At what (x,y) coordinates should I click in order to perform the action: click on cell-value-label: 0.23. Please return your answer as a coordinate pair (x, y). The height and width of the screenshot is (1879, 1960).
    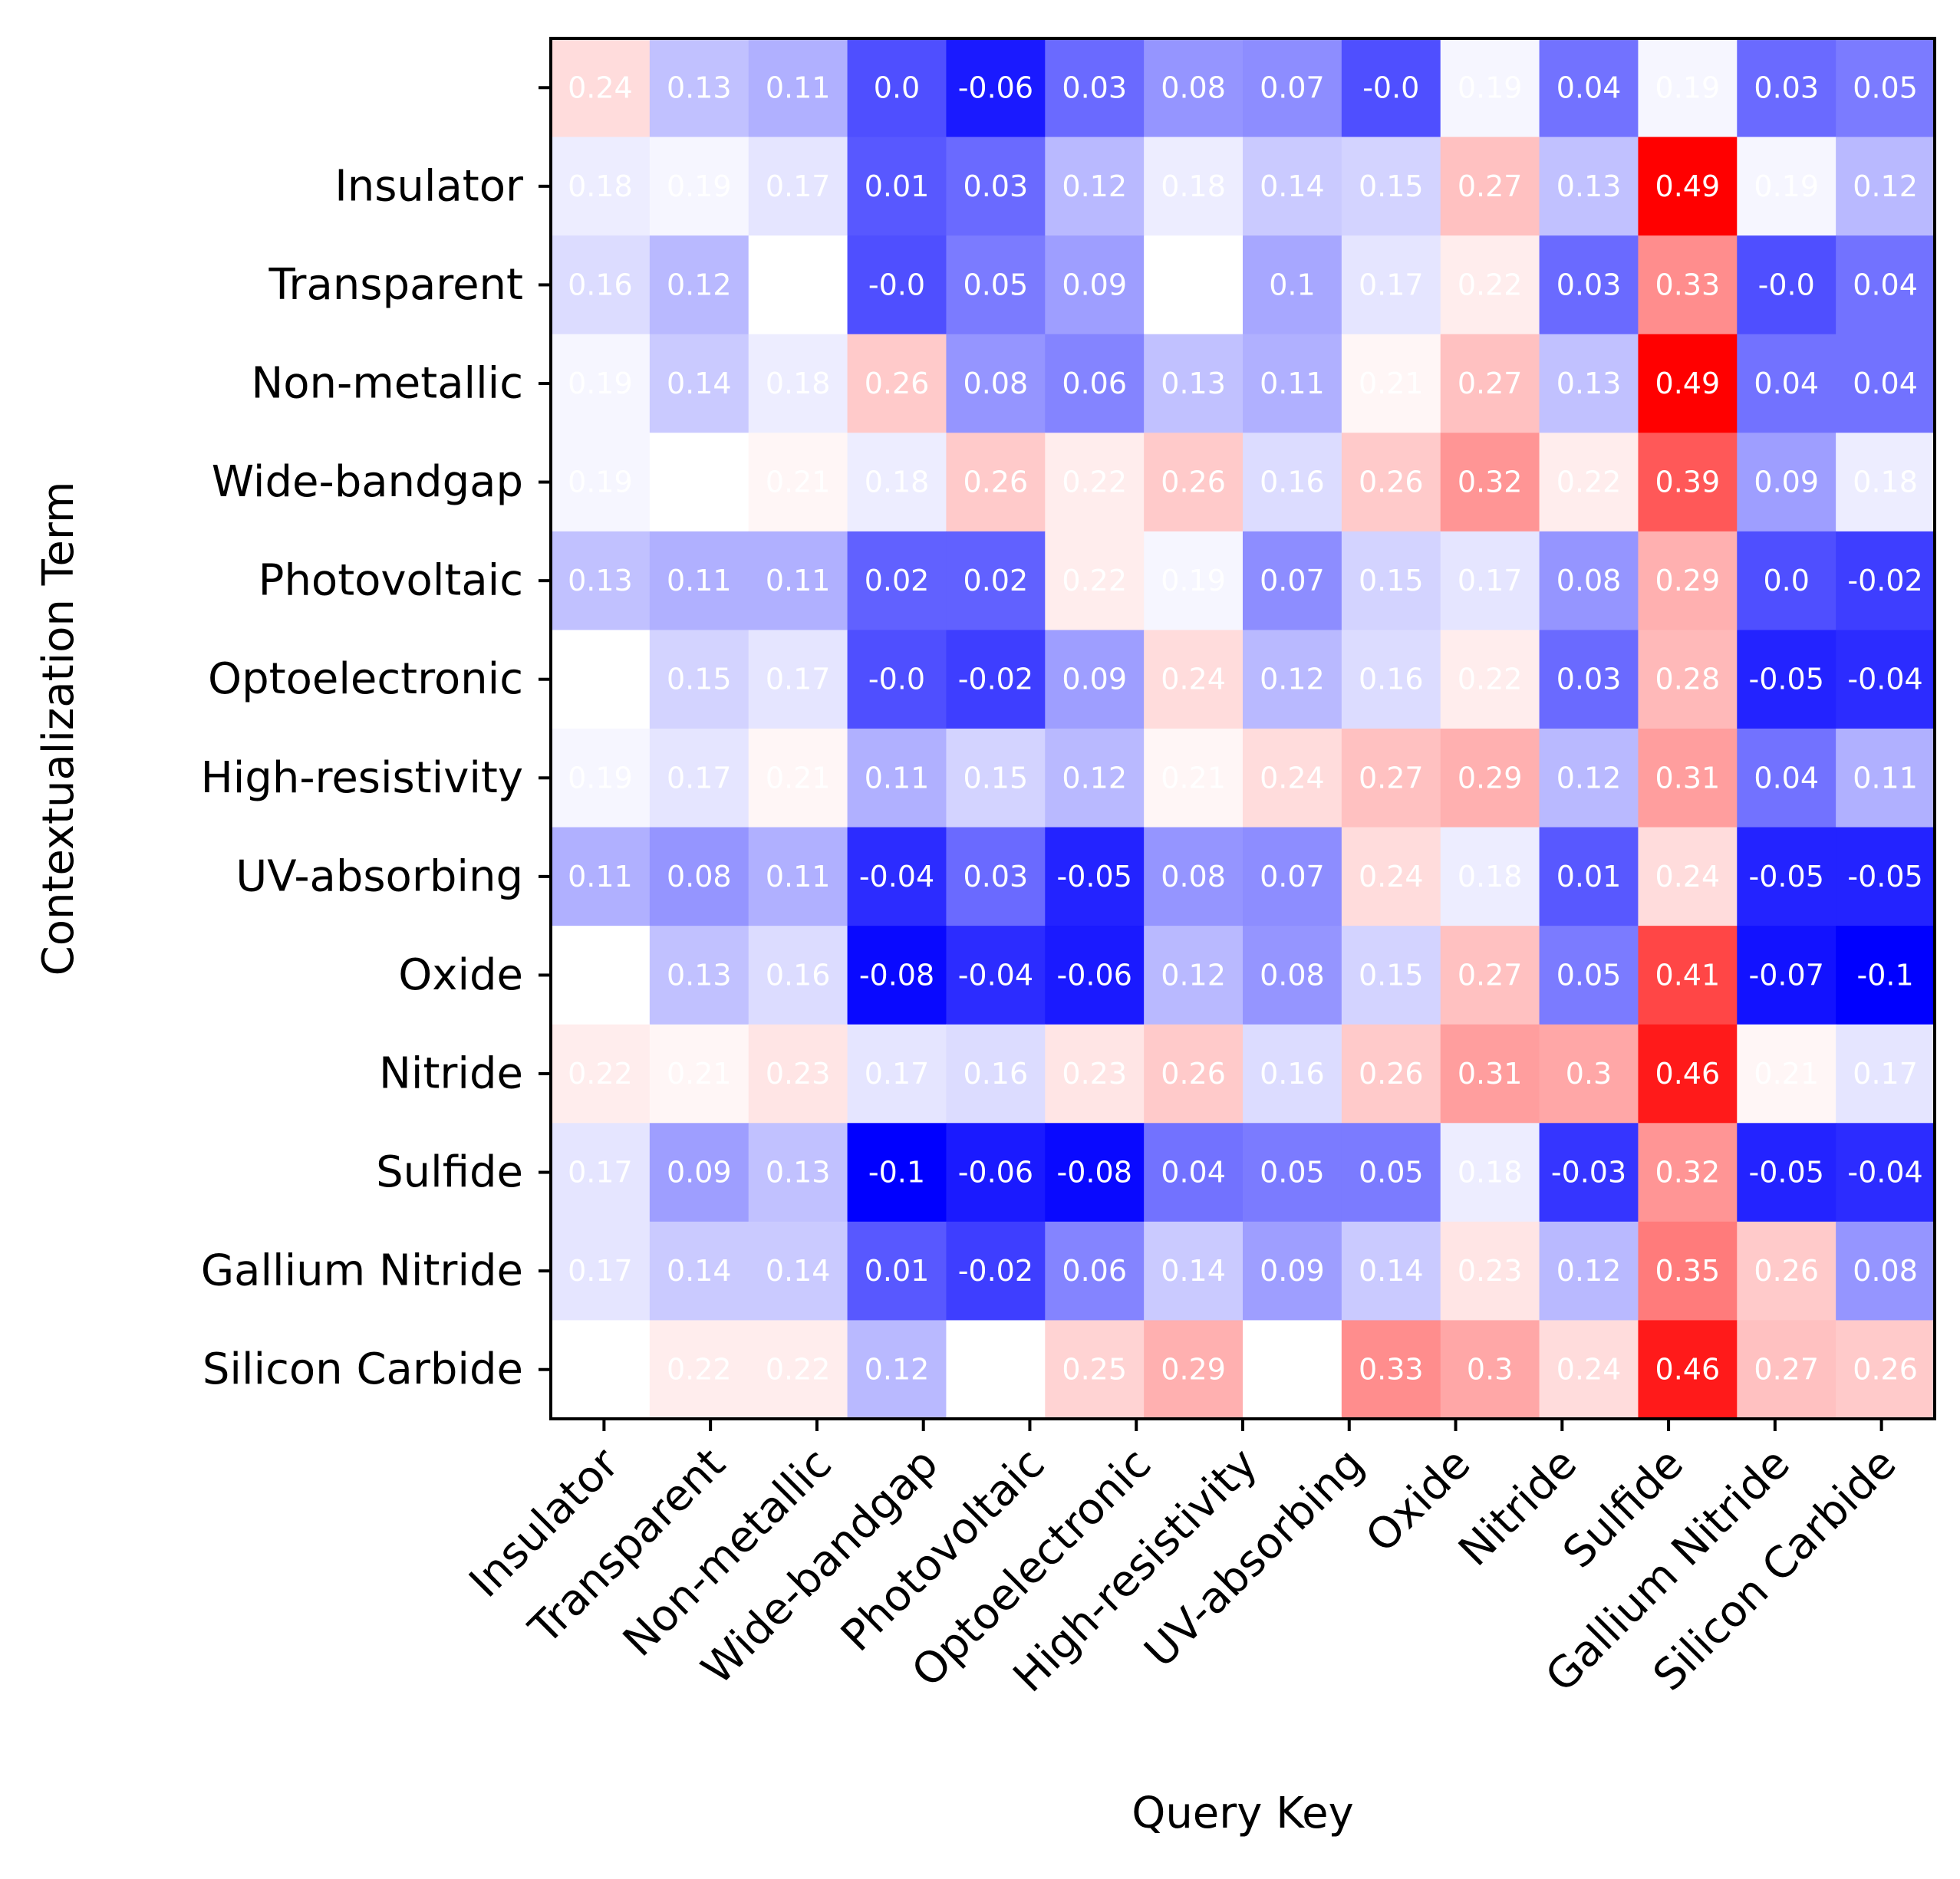
    Looking at the image, I should click on (798, 1074).